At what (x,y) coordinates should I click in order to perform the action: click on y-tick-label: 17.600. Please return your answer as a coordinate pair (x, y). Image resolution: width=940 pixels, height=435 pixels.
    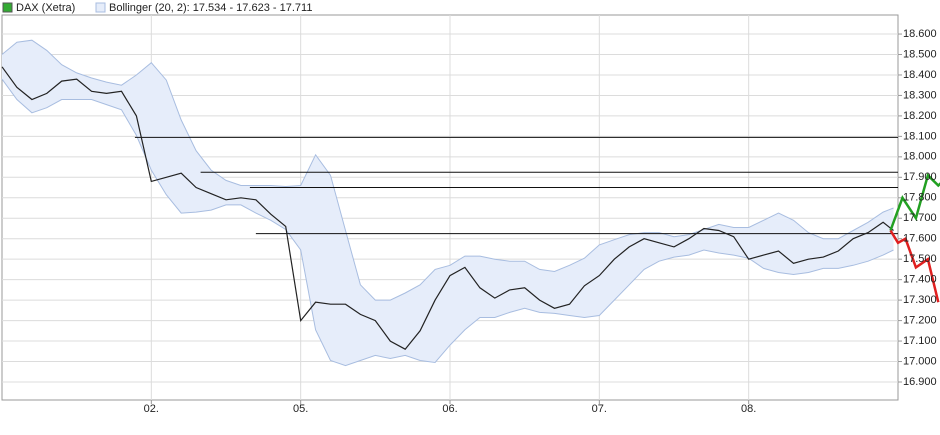
    Looking at the image, I should click on (920, 239).